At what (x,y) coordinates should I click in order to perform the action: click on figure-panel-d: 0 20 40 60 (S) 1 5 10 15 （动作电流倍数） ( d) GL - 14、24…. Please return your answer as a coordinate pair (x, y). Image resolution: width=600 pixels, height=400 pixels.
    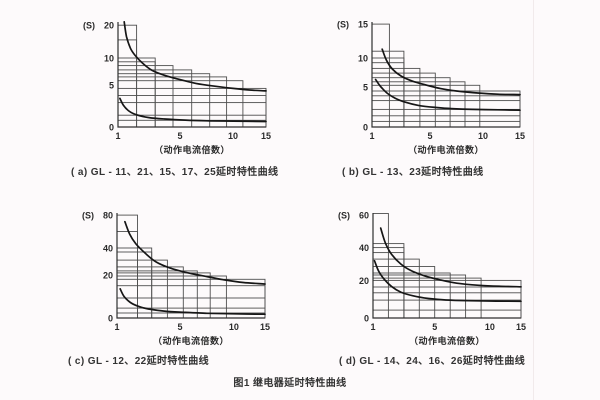
    Looking at the image, I should click on (433, 286).